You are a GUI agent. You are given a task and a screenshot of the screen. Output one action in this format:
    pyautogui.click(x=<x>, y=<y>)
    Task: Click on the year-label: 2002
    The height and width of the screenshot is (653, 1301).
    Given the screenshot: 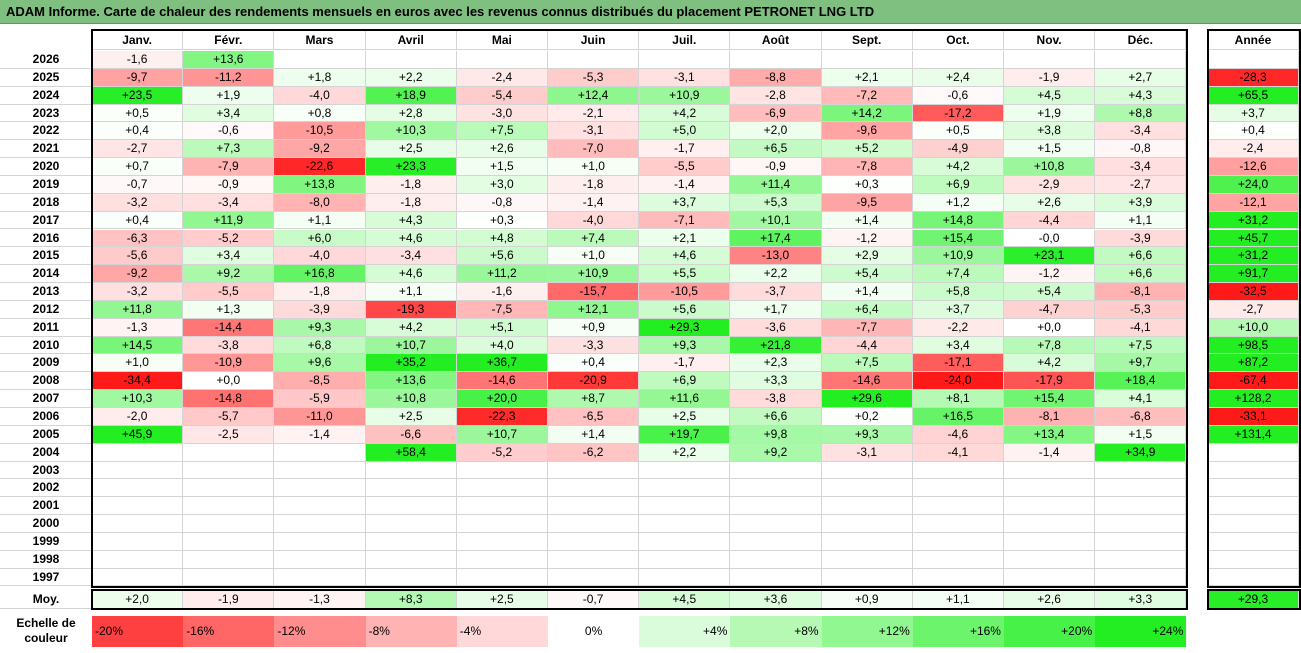 What is the action you would take?
    pyautogui.click(x=46, y=488)
    